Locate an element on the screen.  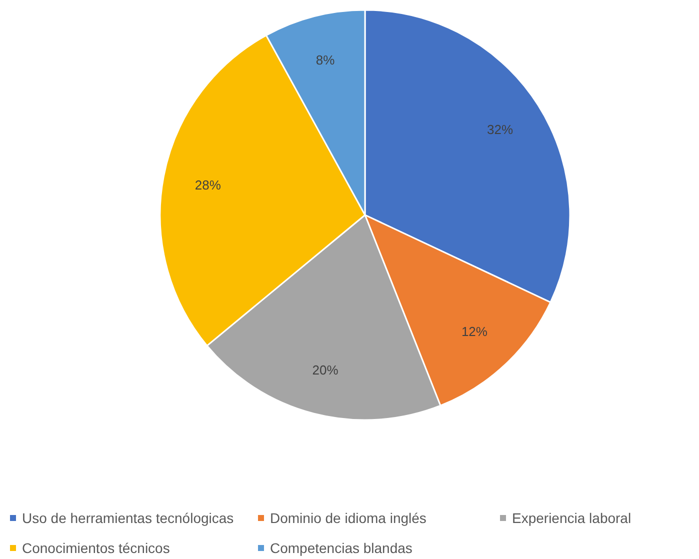
data-label: 32% is located at coordinates (500, 129).